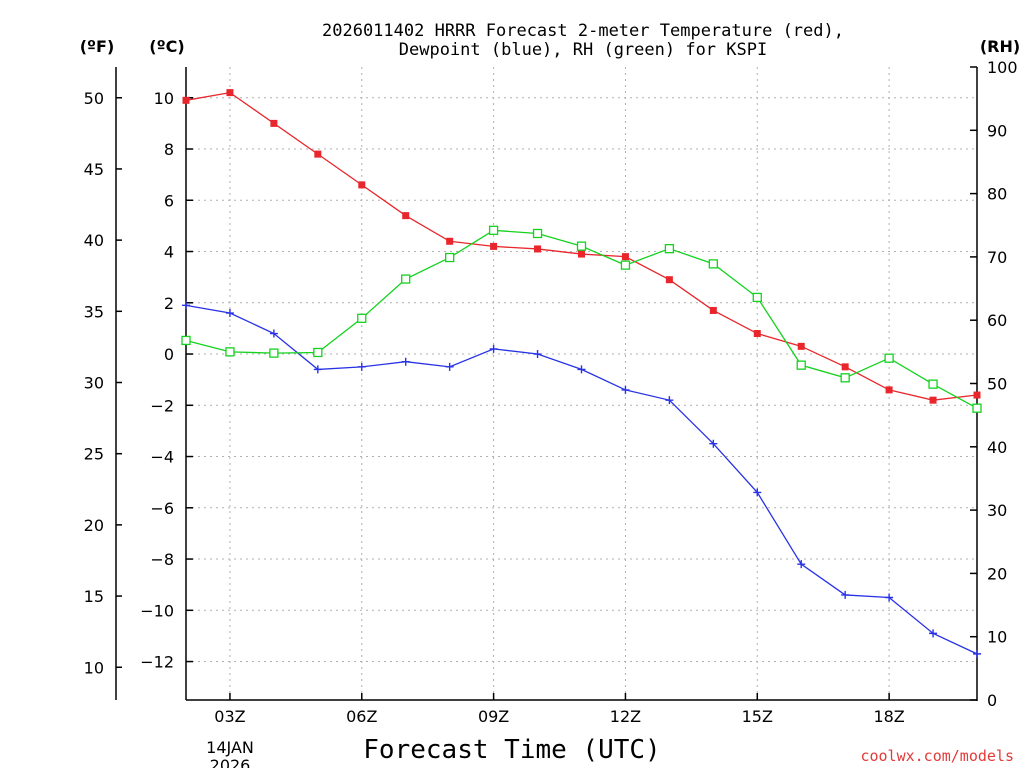 The height and width of the screenshot is (768, 1024). What do you see at coordinates (625, 716) in the screenshot?
I see `x-tick-label: 12Z` at bounding box center [625, 716].